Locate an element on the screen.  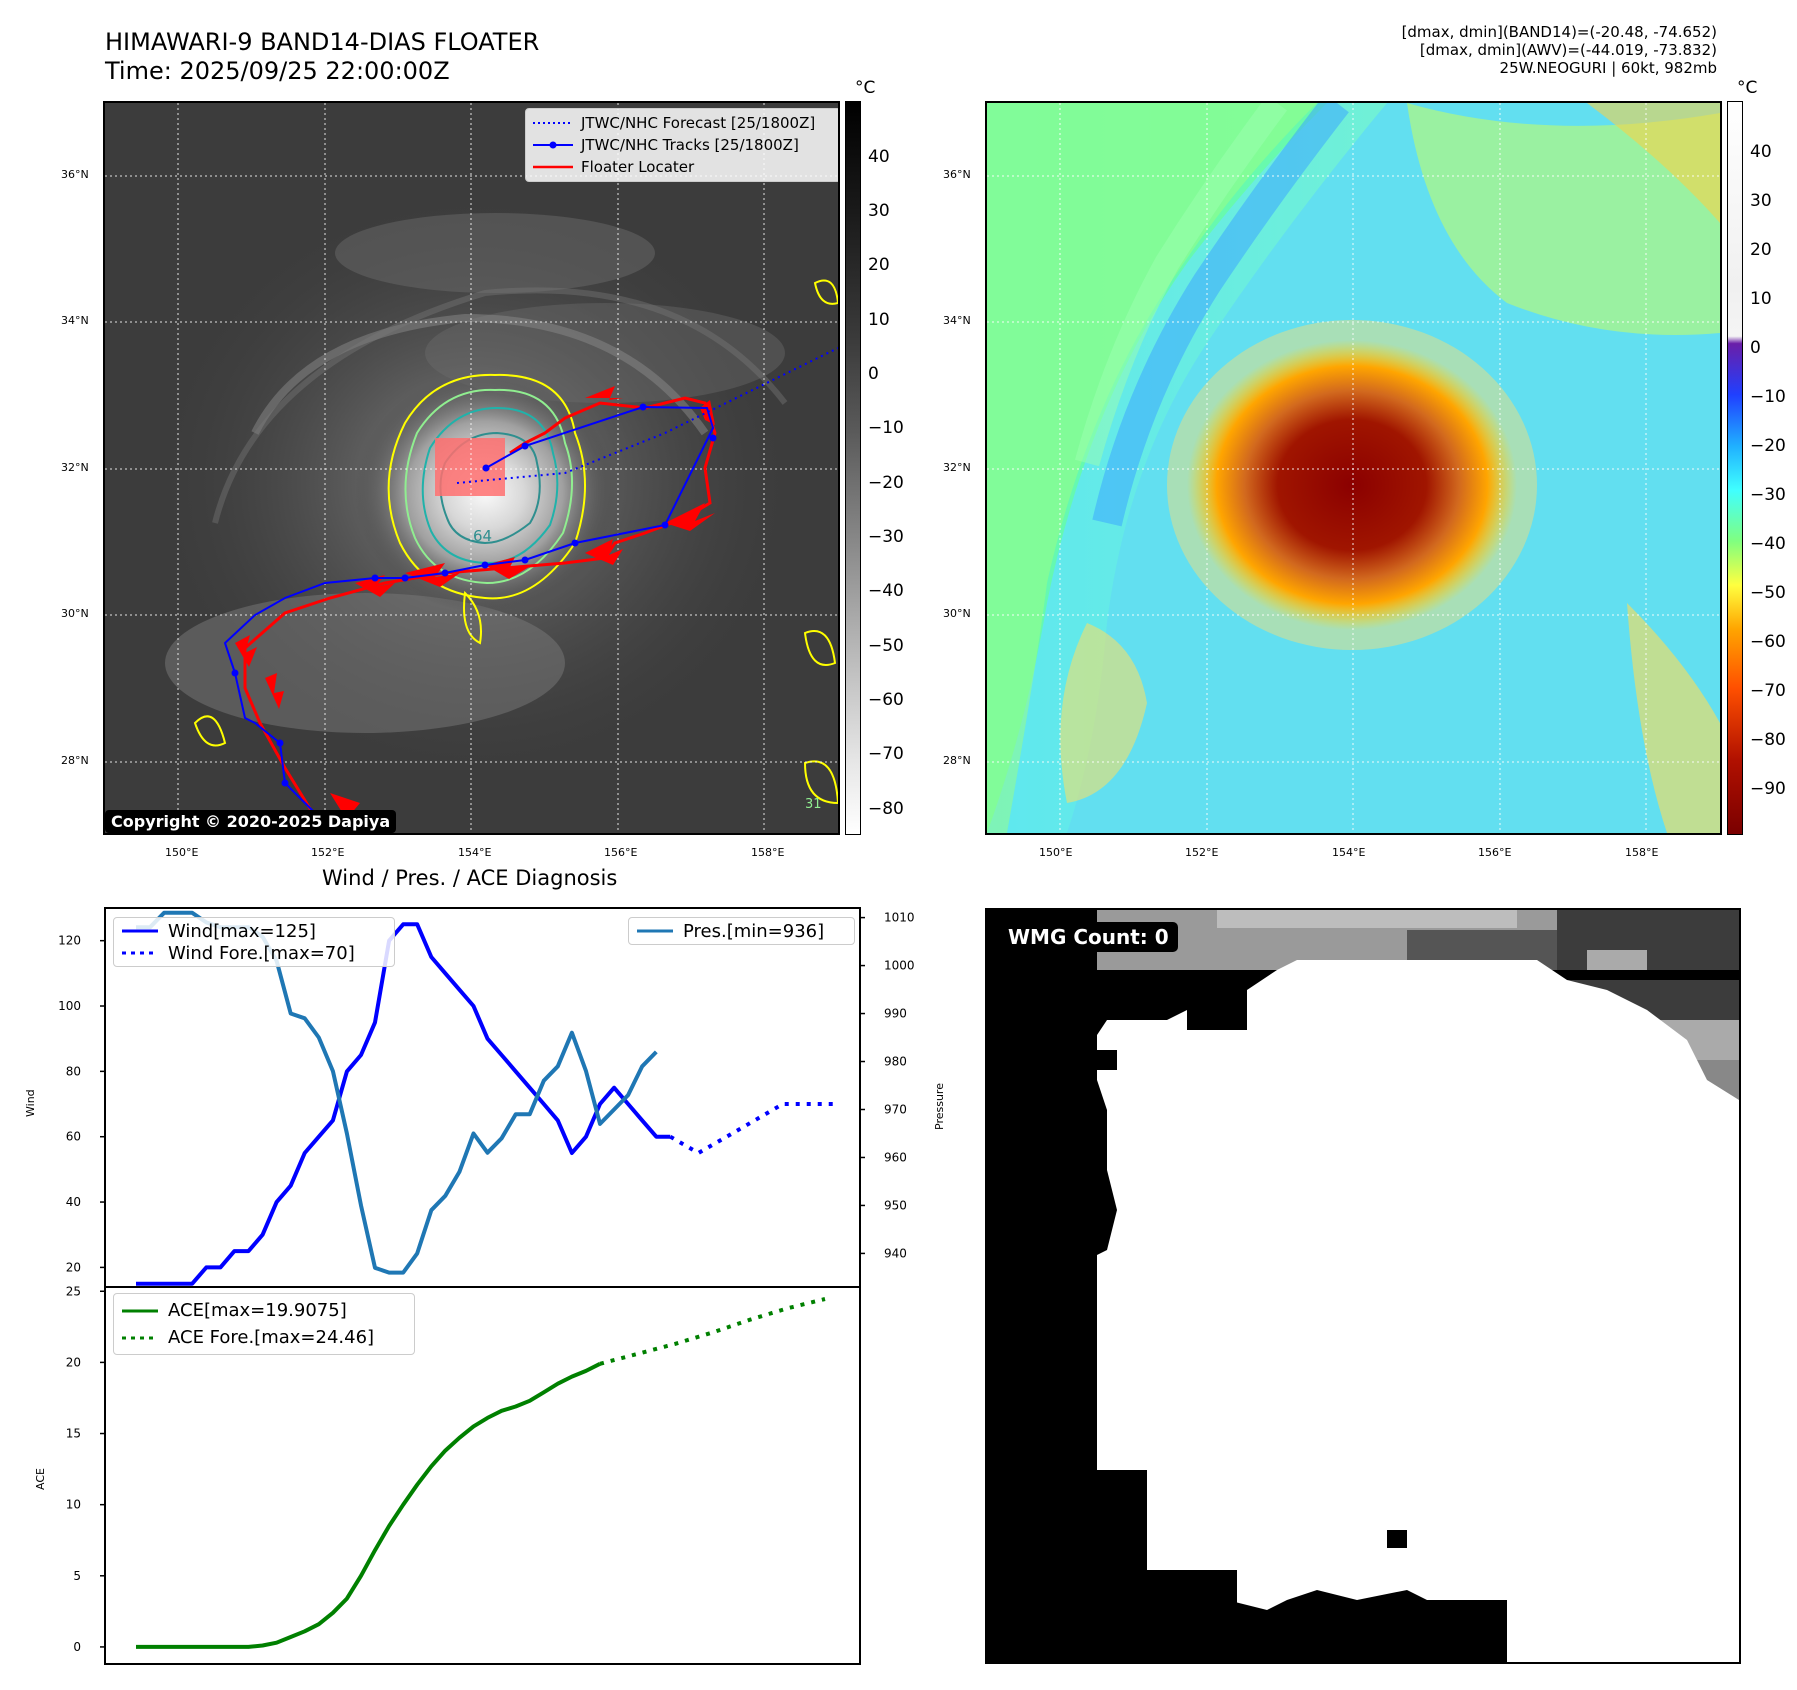
ir-cb-tick: −40 is located at coordinates (886, 591).